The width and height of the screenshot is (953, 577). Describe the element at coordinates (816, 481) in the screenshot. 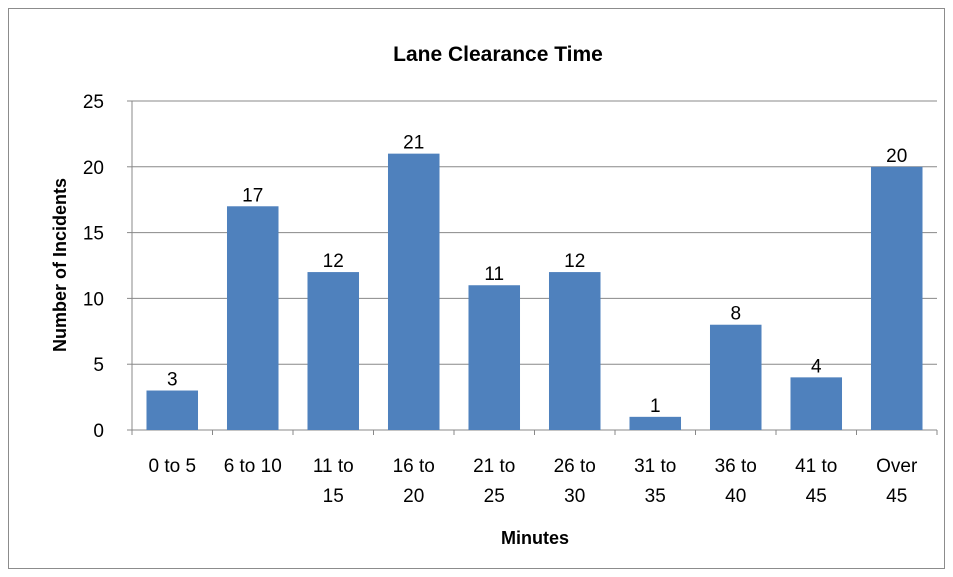

I see `x-tick-label: 41 to 45` at that location.